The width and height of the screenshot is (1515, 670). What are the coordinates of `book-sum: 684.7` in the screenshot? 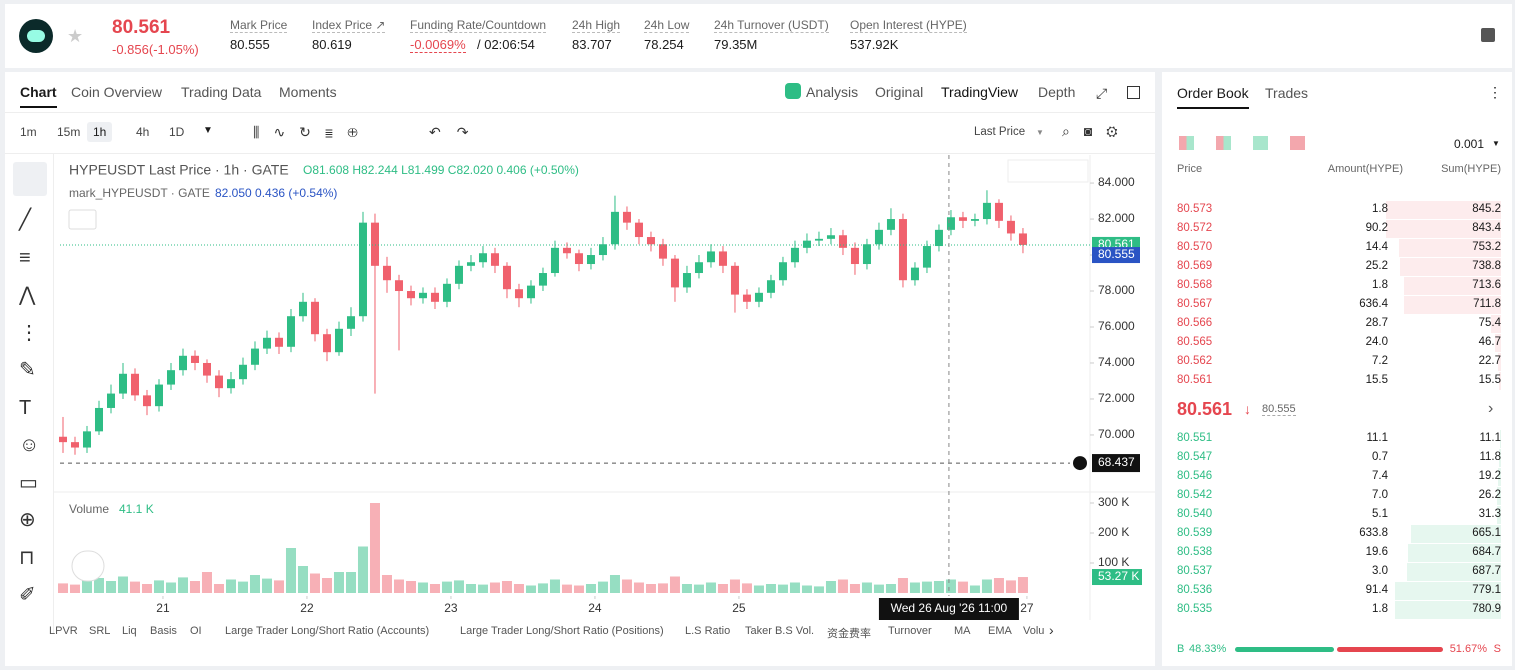 It's located at (1486, 552).